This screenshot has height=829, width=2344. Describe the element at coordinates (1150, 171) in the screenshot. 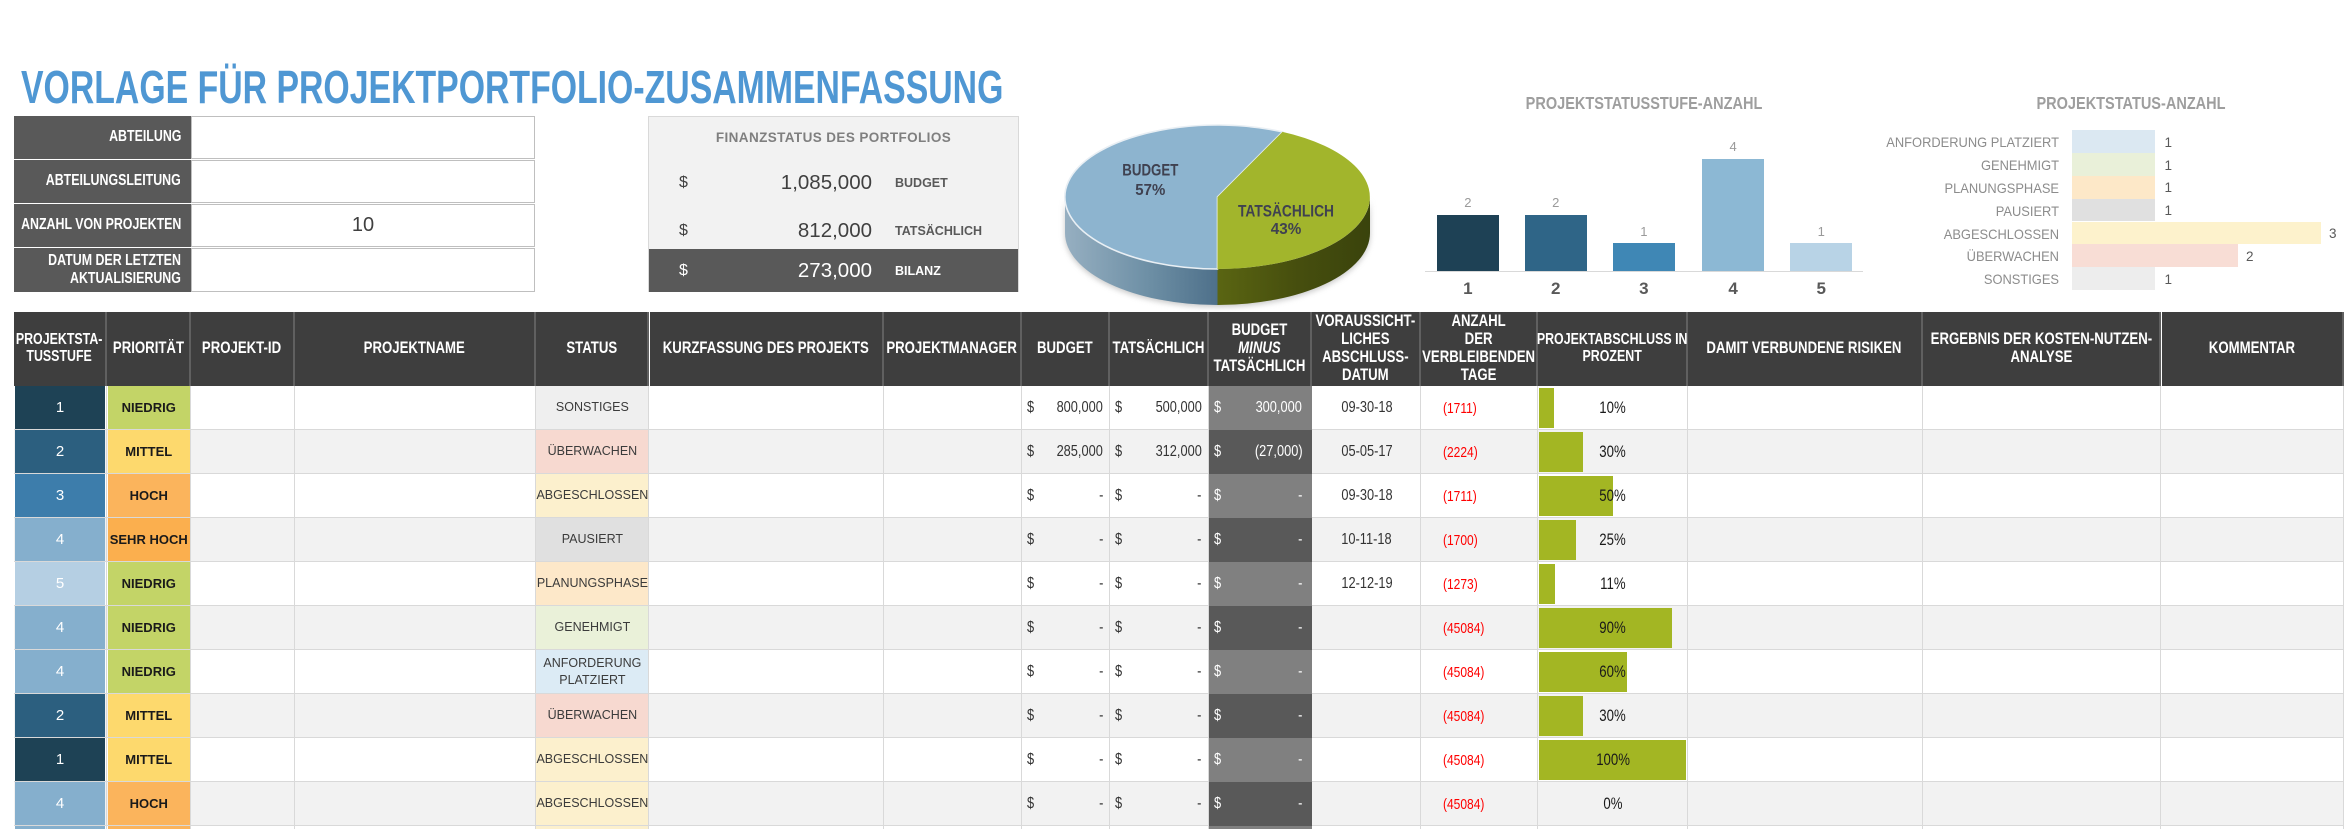

I see `svg-text: BUDGET` at that location.